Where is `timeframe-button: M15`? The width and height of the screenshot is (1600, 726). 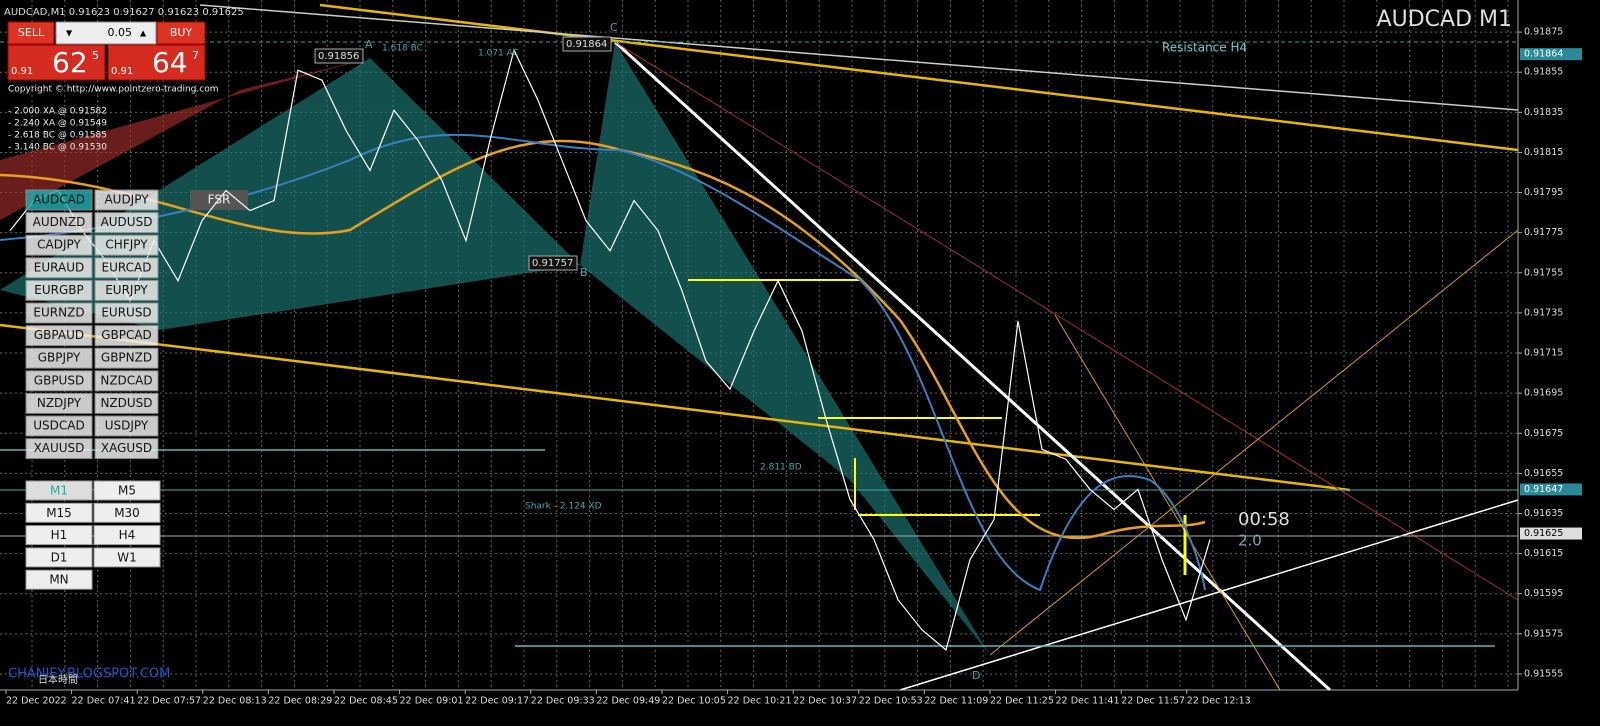
timeframe-button: M15 is located at coordinates (59, 512).